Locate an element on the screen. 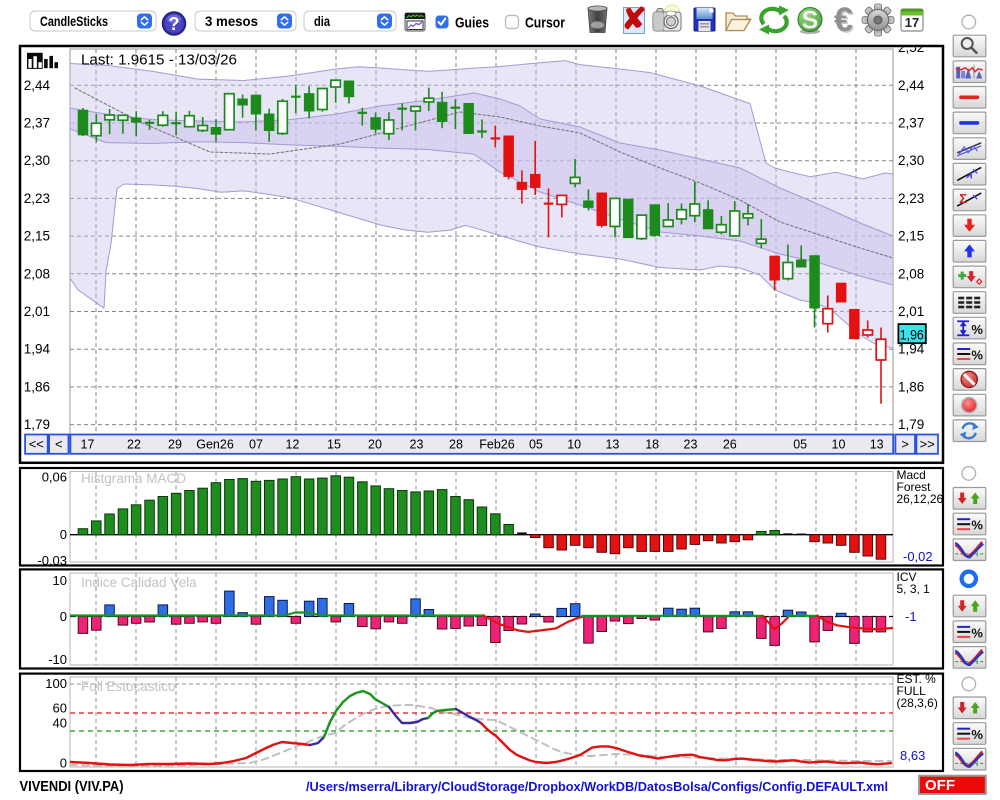  svg-text: EST. % is located at coordinates (917, 679).